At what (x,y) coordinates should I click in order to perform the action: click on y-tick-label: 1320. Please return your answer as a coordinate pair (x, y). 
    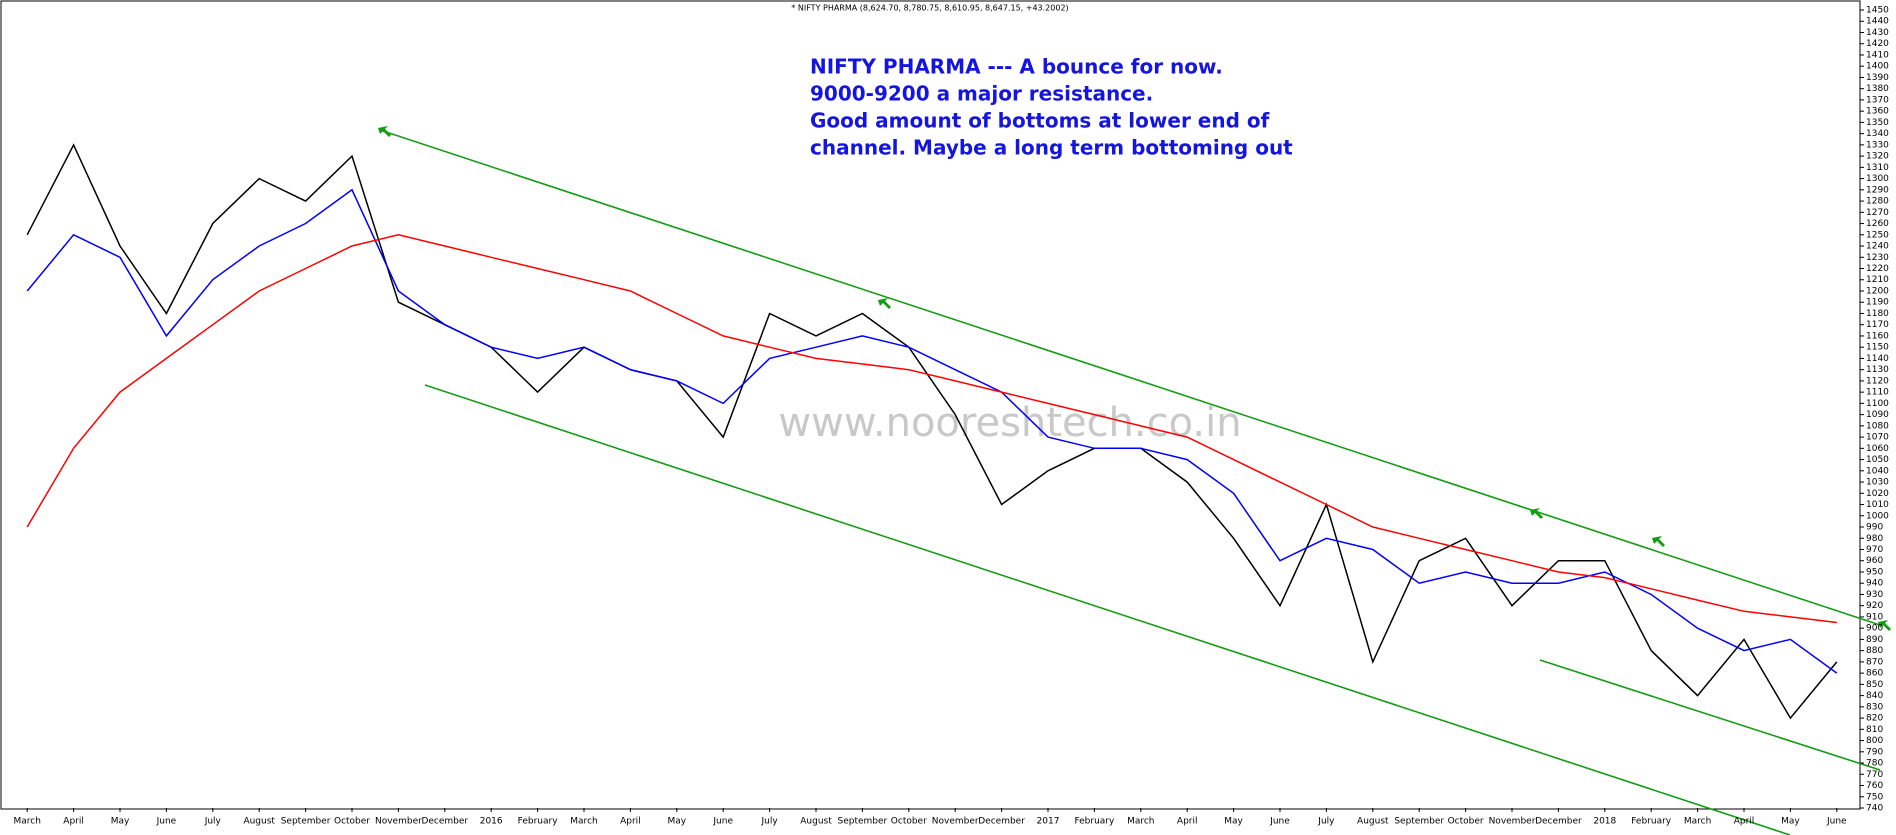
    Looking at the image, I should click on (1877, 157).